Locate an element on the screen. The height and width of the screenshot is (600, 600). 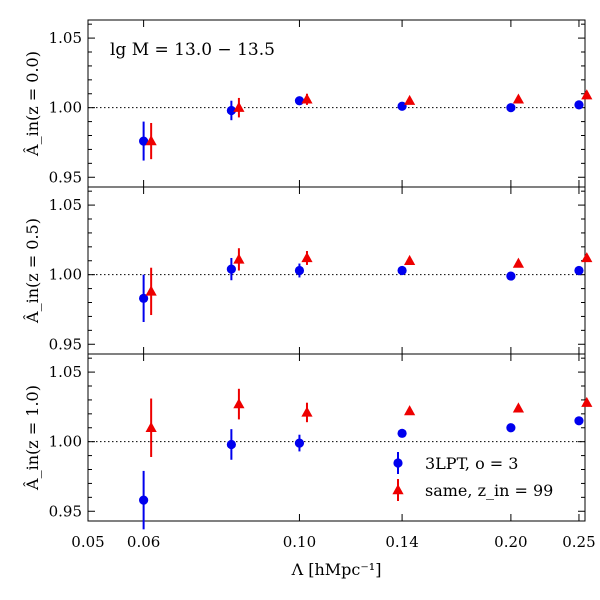
x-tick-label: 0.05 is located at coordinates (87, 542).